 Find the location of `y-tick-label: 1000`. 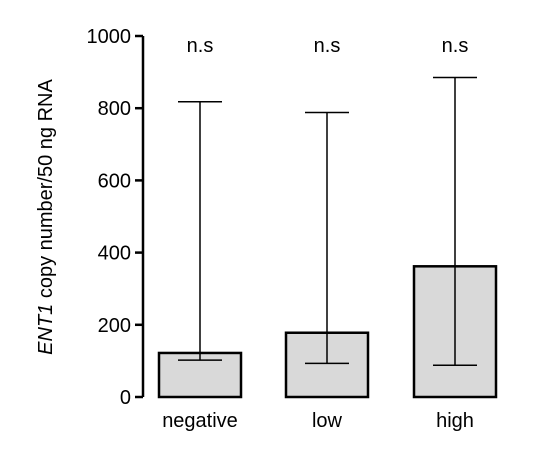

y-tick-label: 1000 is located at coordinates (109, 37).